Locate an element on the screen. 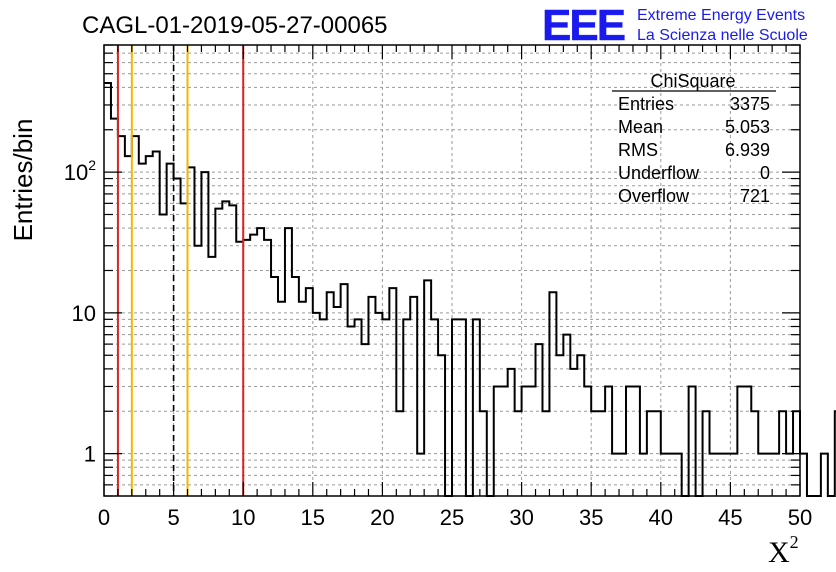  y-tick-label: 102 is located at coordinates (80, 171).